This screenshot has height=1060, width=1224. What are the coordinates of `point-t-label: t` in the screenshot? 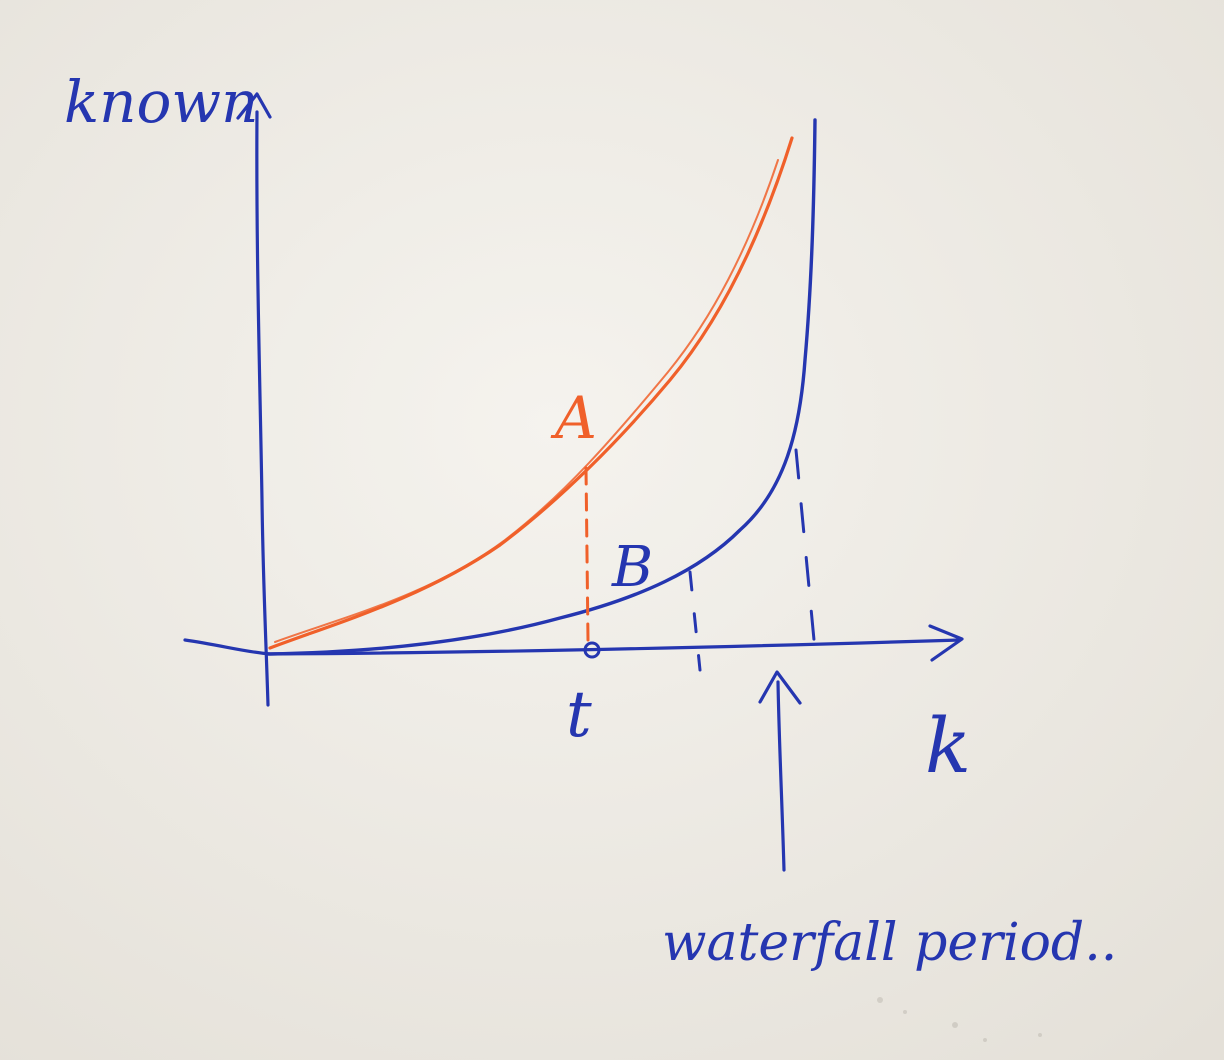 It's located at (579, 715).